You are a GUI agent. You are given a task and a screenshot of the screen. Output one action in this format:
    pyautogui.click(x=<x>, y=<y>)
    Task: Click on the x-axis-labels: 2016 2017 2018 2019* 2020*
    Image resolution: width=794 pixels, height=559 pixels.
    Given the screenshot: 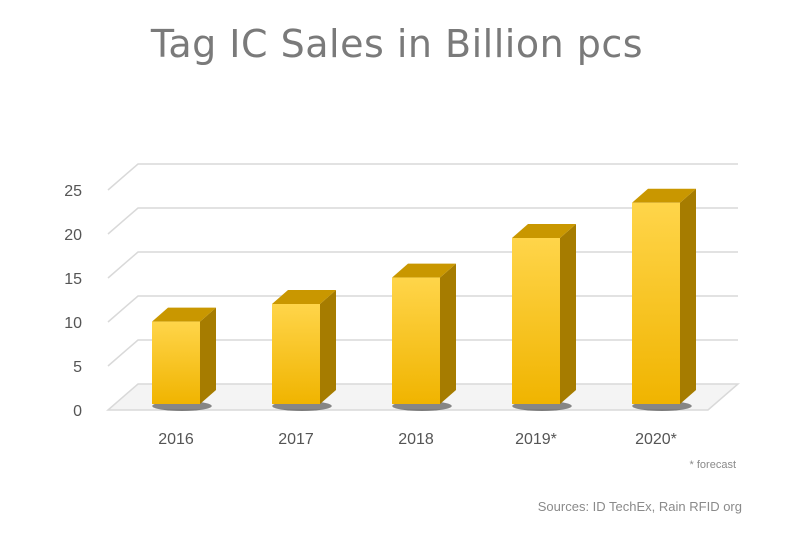 What is the action you would take?
    pyautogui.click(x=417, y=439)
    